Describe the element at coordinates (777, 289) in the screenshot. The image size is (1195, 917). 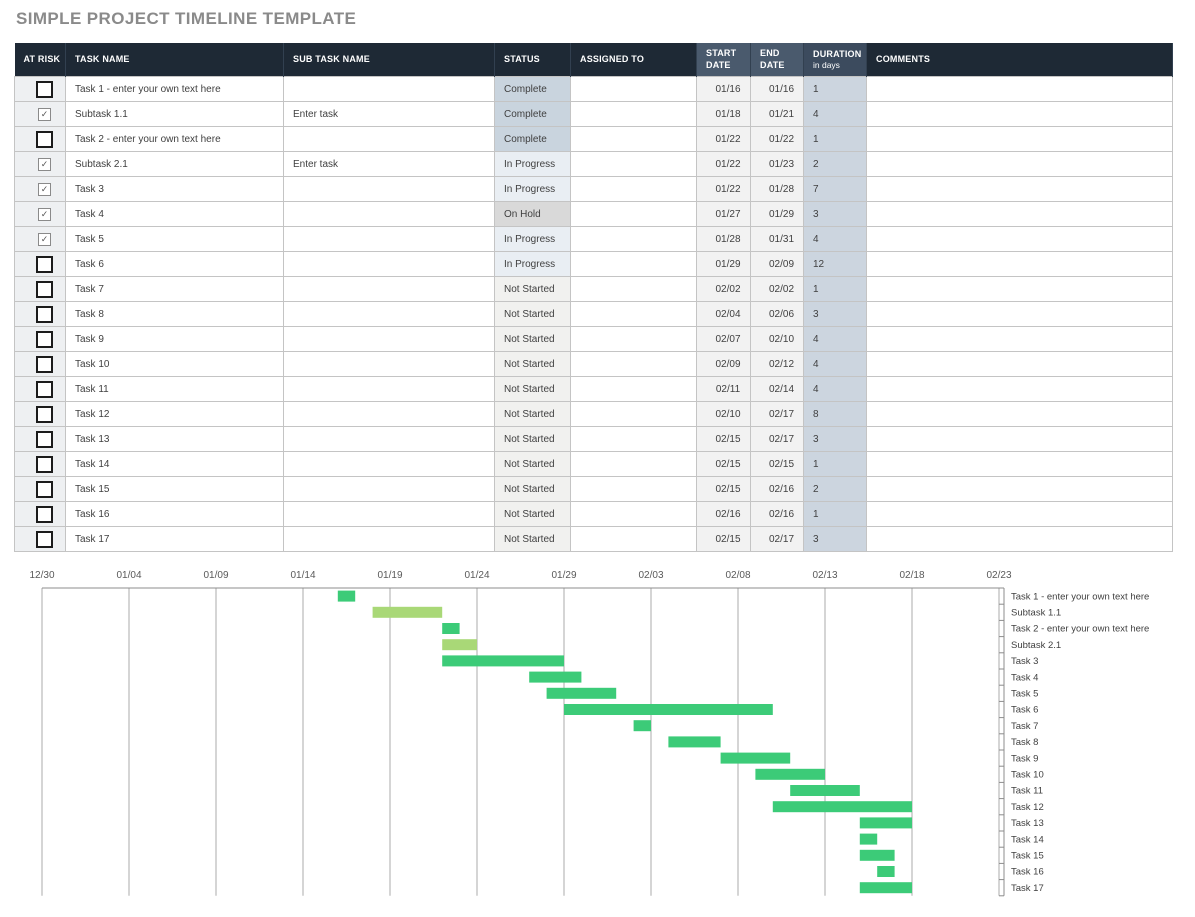
I see `end-date-cell: 02/02` at that location.